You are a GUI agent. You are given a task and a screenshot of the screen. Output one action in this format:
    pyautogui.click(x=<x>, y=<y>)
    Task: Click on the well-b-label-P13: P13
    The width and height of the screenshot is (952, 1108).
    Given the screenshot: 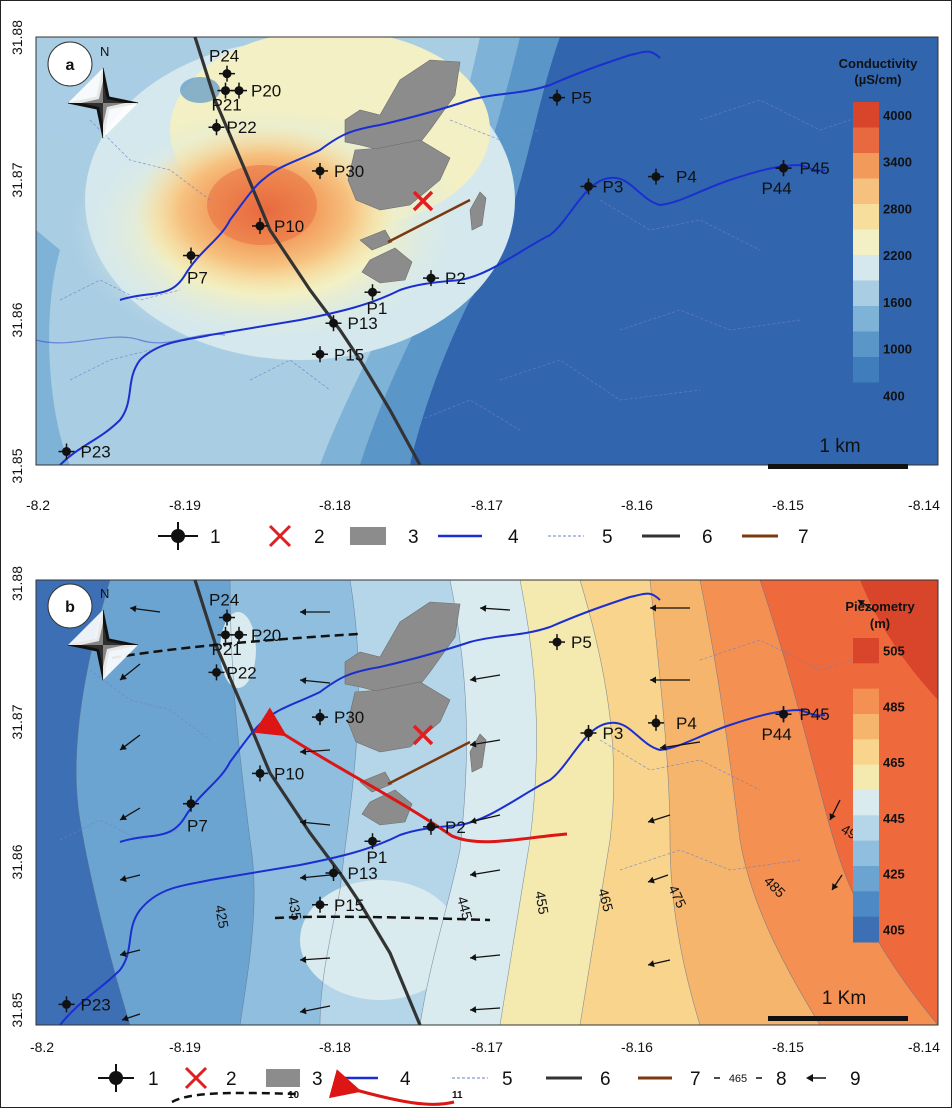 What is the action you would take?
    pyautogui.click(x=363, y=873)
    